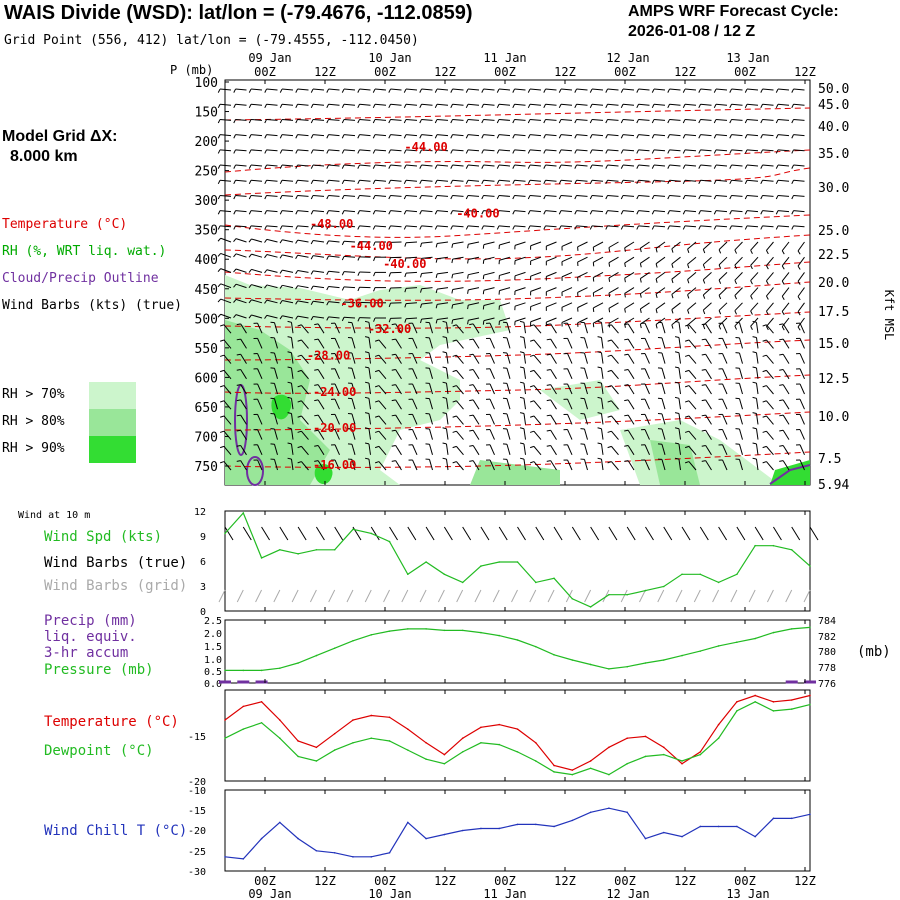 The height and width of the screenshot is (900, 900). Describe the element at coordinates (116, 586) in the screenshot. I see `legend-wind-barbs-grid: Wind Barbs (grid)` at that location.